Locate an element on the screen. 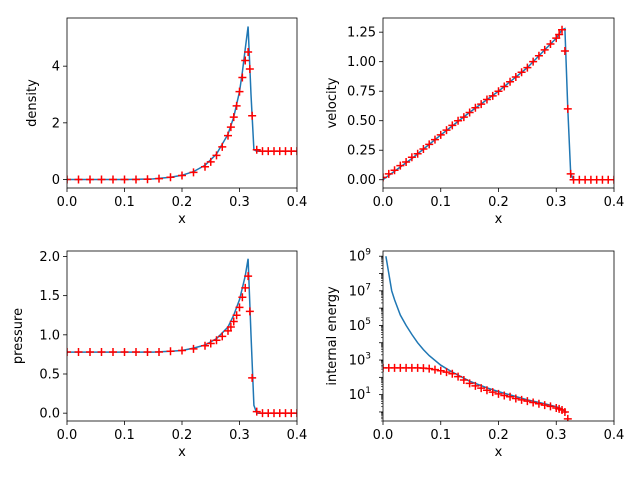  y-tick-label: 0.50 is located at coordinates (361, 121).